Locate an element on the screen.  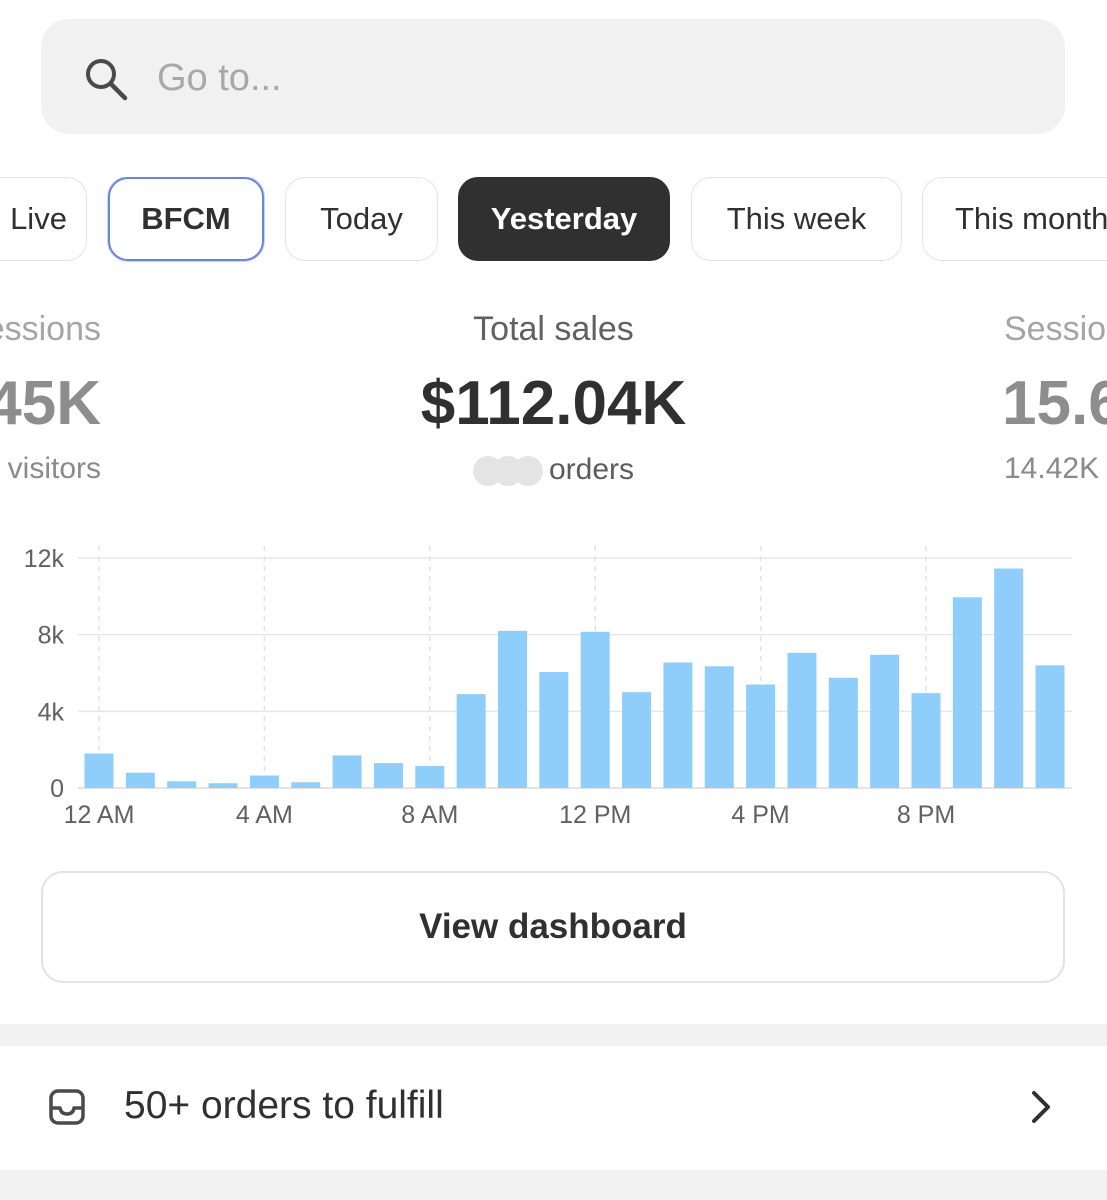
orders-to-fulfill-label: 50+ orders to fulfill is located at coordinates (284, 1105).